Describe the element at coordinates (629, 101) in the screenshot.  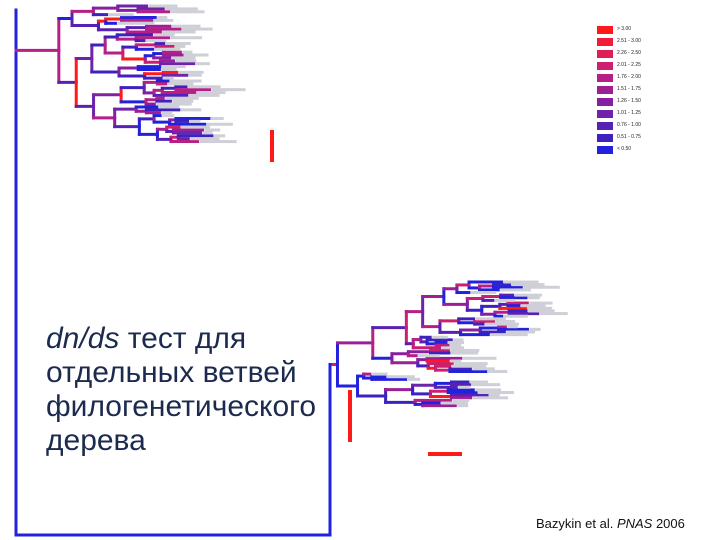
I see `legend-label: 1.26 - 1.50` at that location.